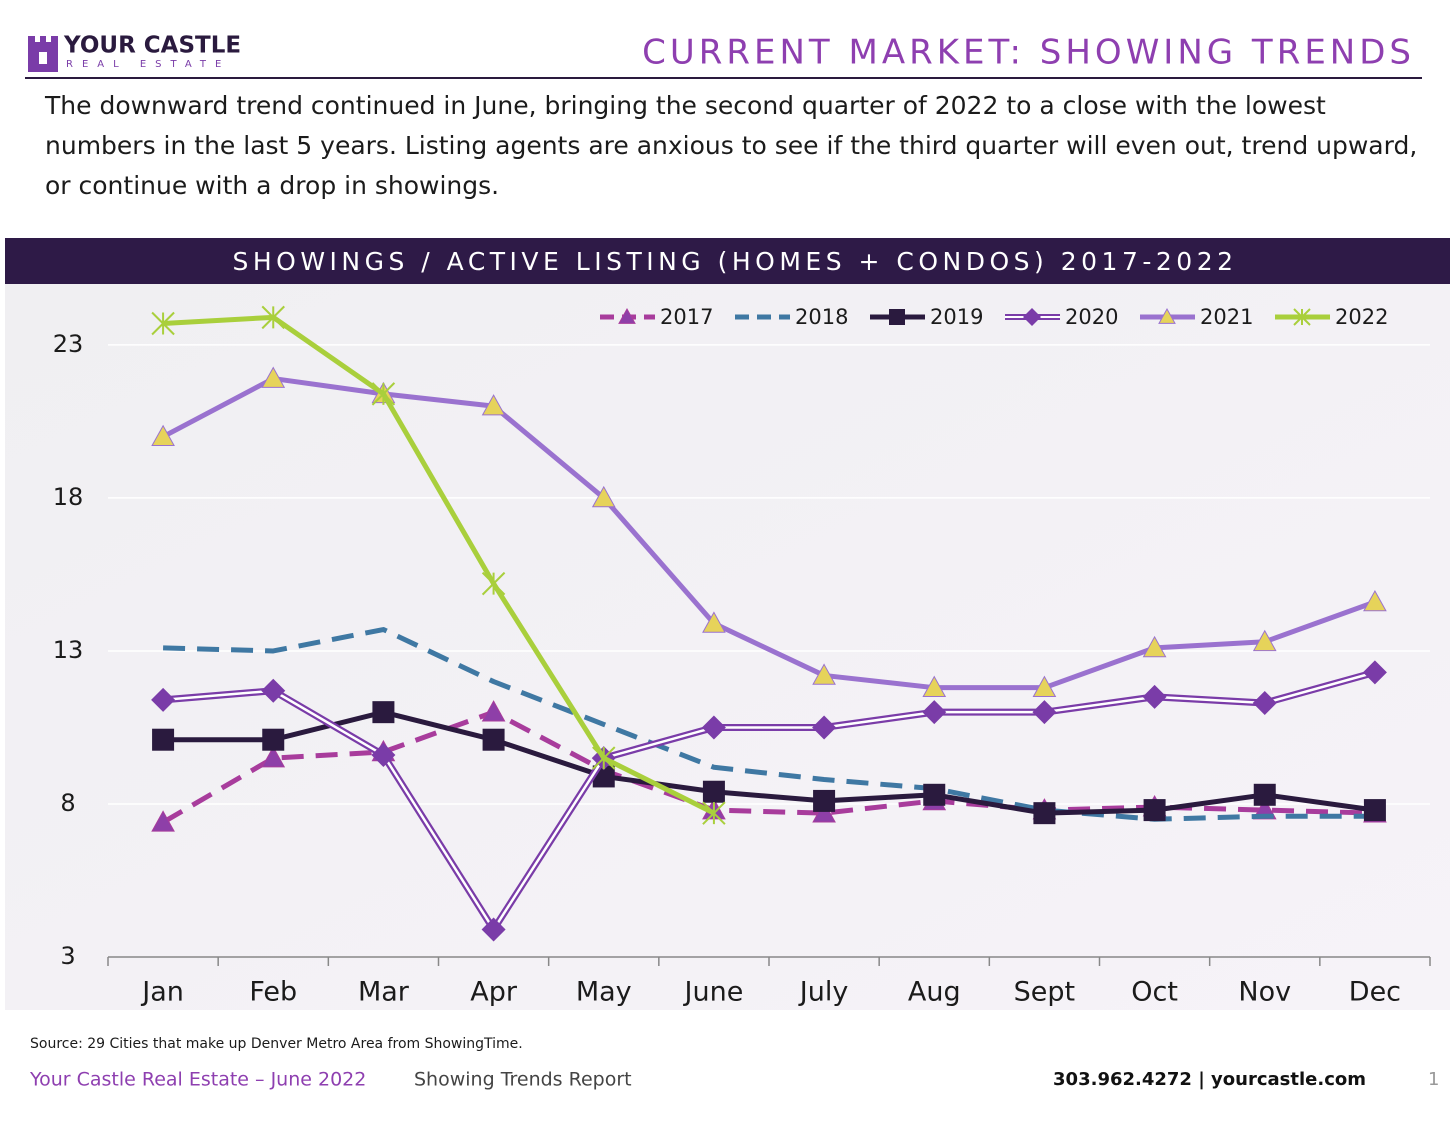 The width and height of the screenshot is (1456, 1121). What do you see at coordinates (1226, 317) in the screenshot?
I see `legend-label: 2021` at bounding box center [1226, 317].